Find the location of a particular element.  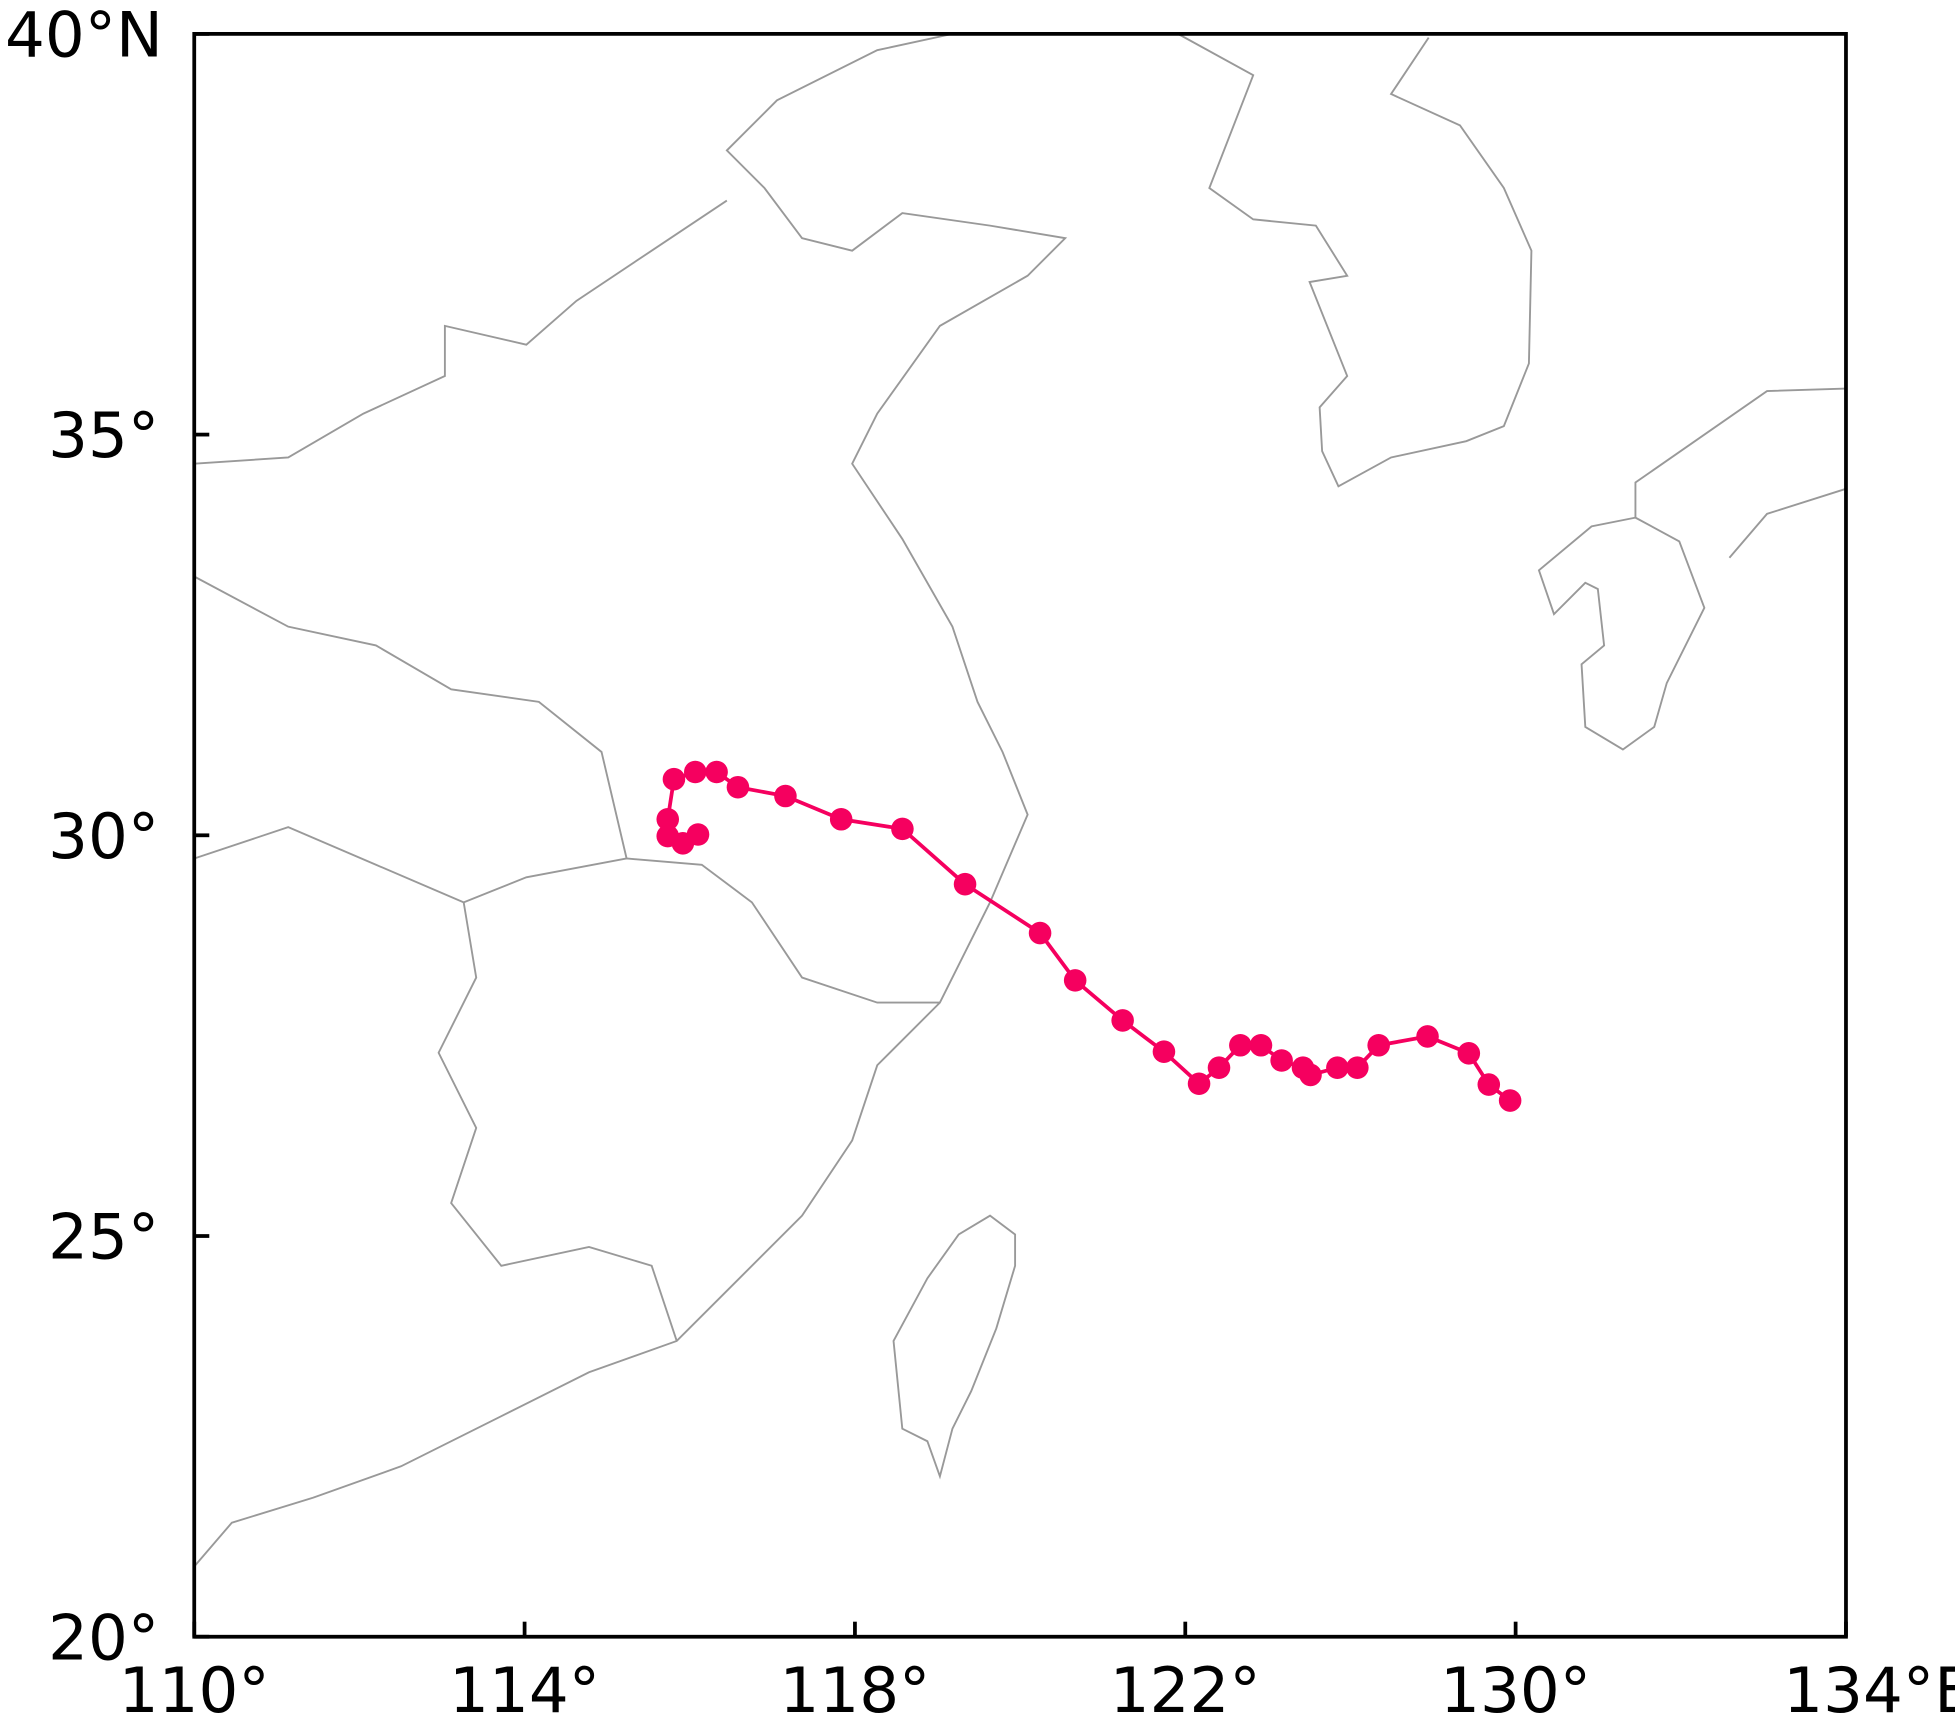

x-tick-label: 118° is located at coordinates (854, 1690).